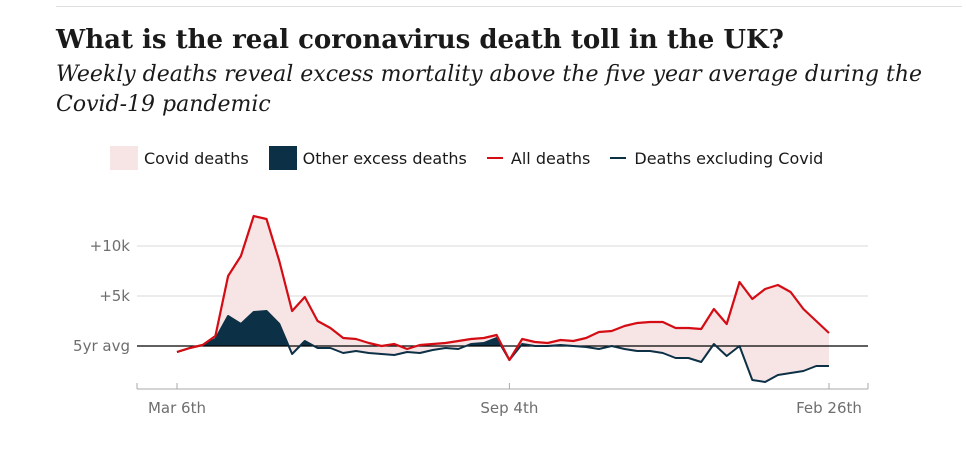  What do you see at coordinates (509, 6) in the screenshot?
I see `top-rule` at bounding box center [509, 6].